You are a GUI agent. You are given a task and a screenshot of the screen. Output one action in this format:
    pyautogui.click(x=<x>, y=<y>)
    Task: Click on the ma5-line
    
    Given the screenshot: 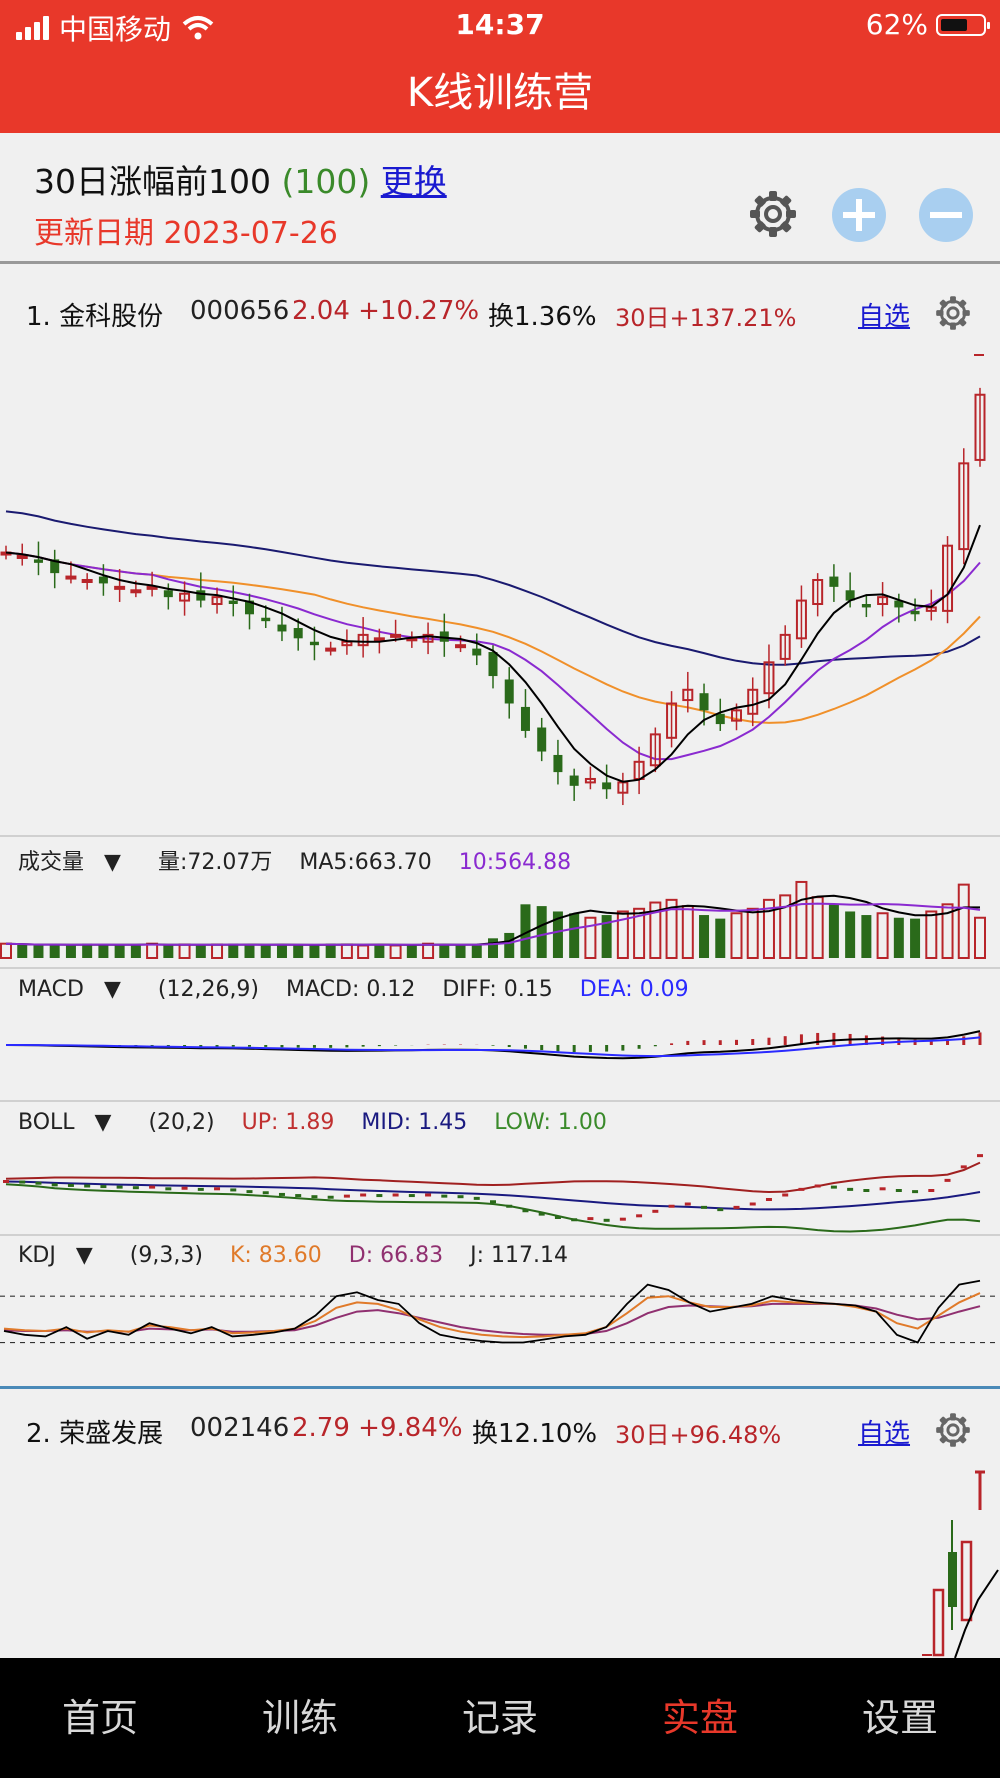 What is the action you would take?
    pyautogui.click(x=493, y=653)
    